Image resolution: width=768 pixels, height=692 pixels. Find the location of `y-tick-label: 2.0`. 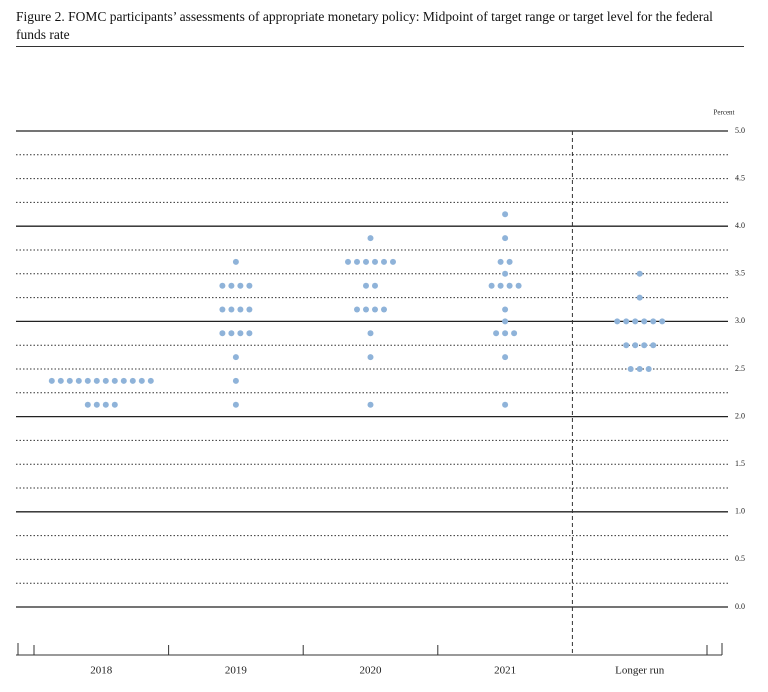

y-tick-label: 2.0 is located at coordinates (740, 415).